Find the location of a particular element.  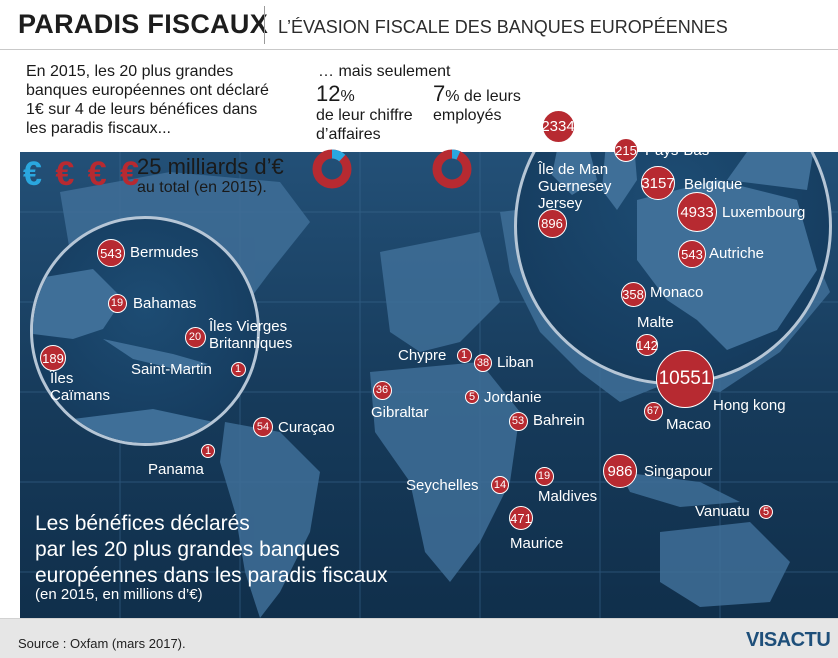

place-name: Seychelles is located at coordinates (442, 485).